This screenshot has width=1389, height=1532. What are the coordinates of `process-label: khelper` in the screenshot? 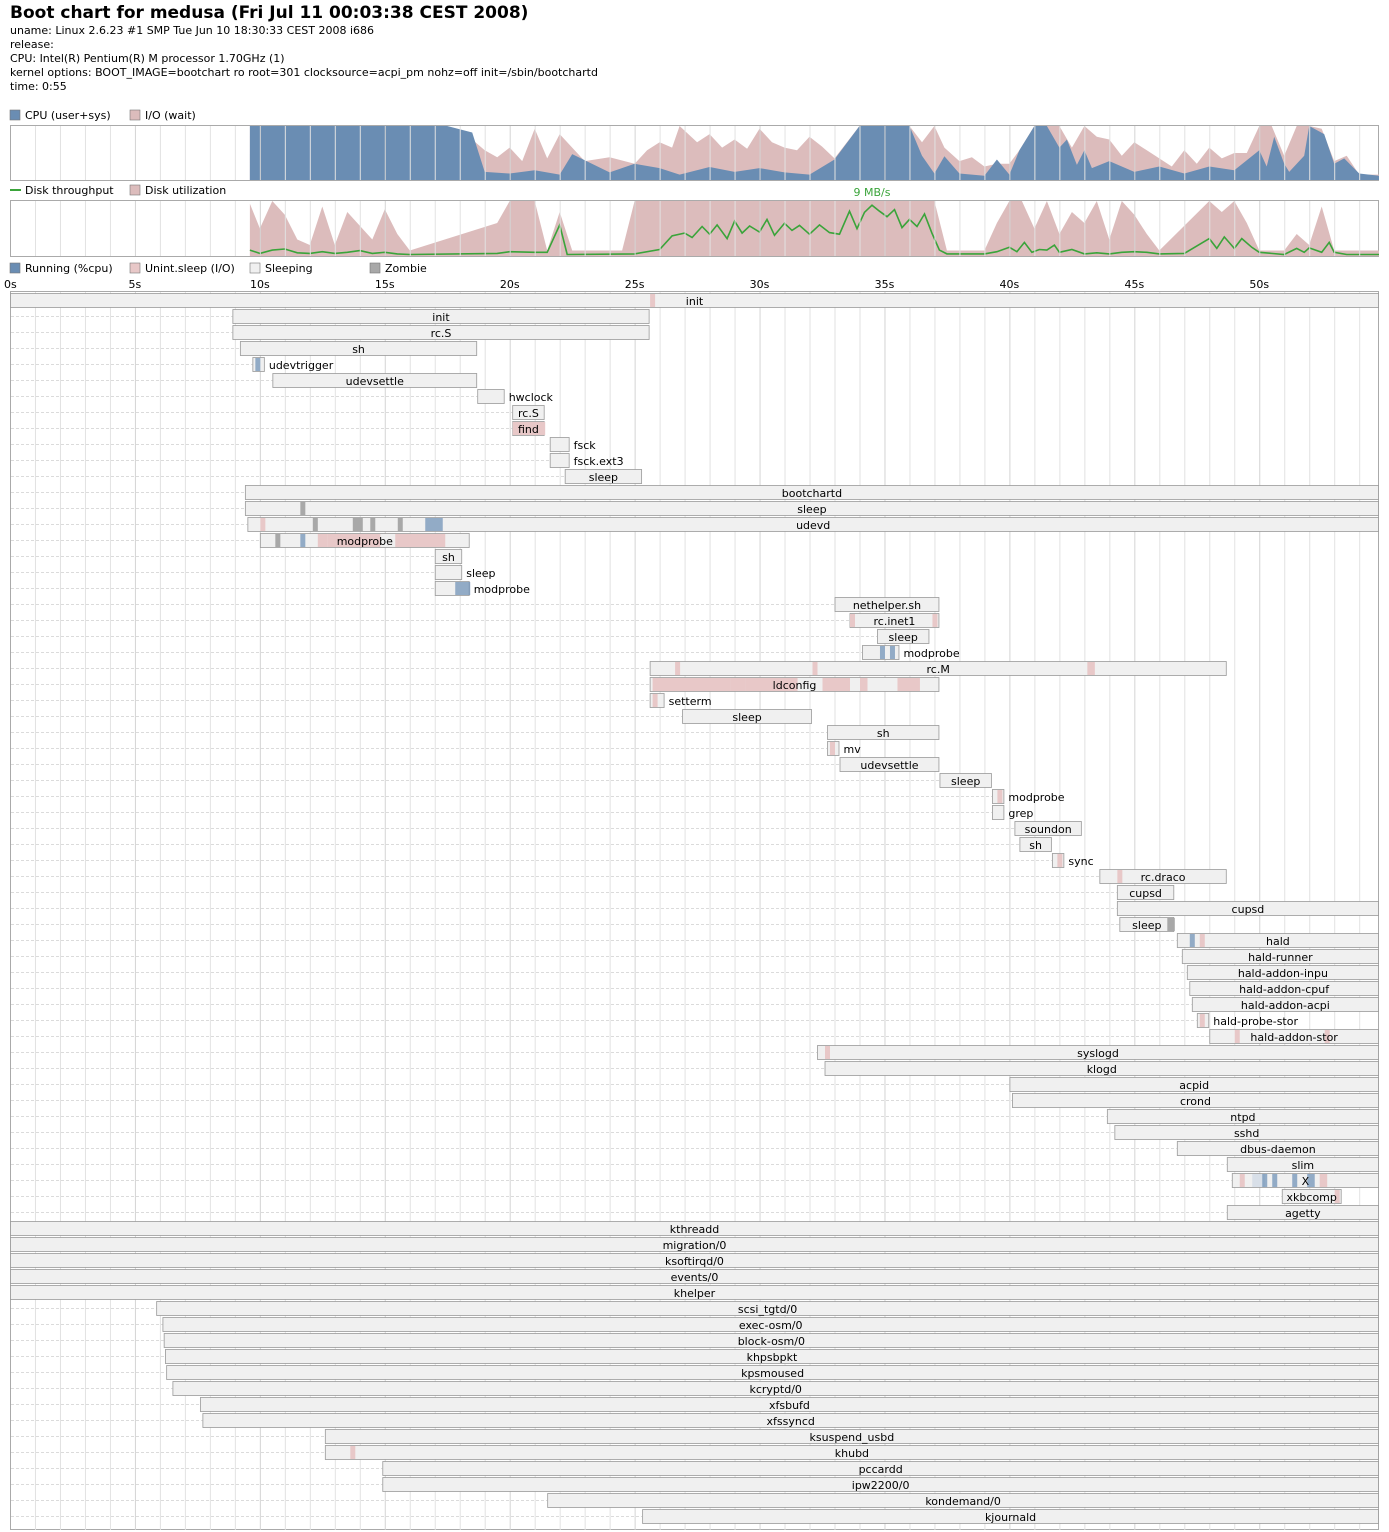 It's located at (695, 1293).